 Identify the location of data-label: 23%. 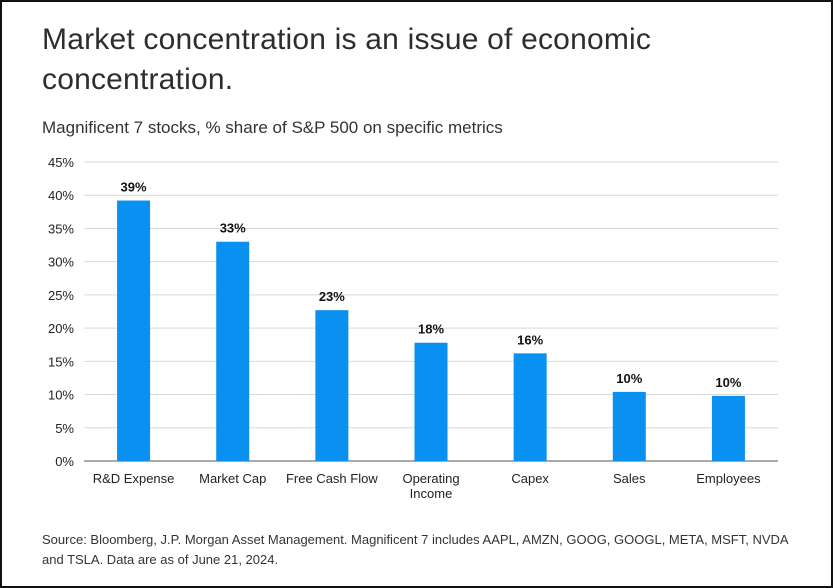
(332, 296).